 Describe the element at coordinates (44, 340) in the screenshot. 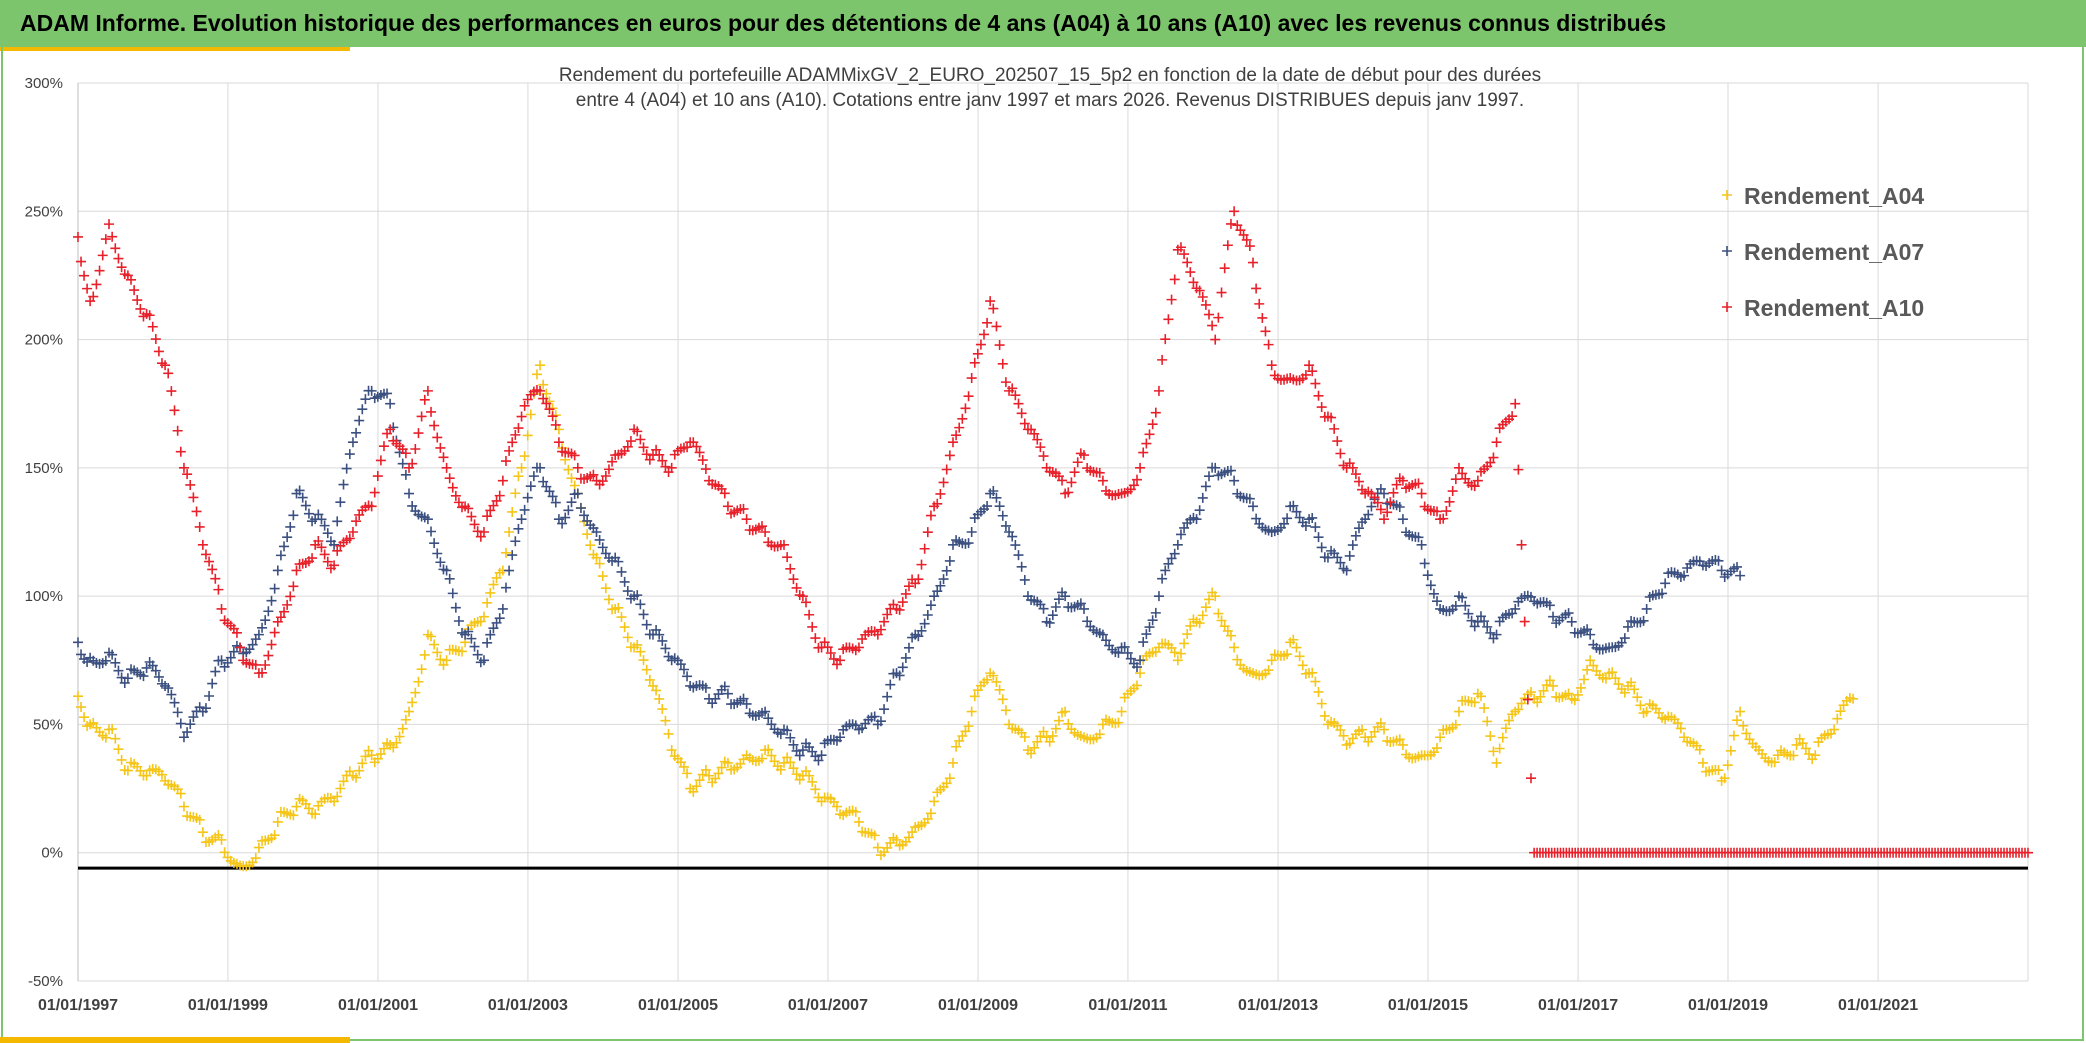

I see `y-tick-label: 200%` at that location.